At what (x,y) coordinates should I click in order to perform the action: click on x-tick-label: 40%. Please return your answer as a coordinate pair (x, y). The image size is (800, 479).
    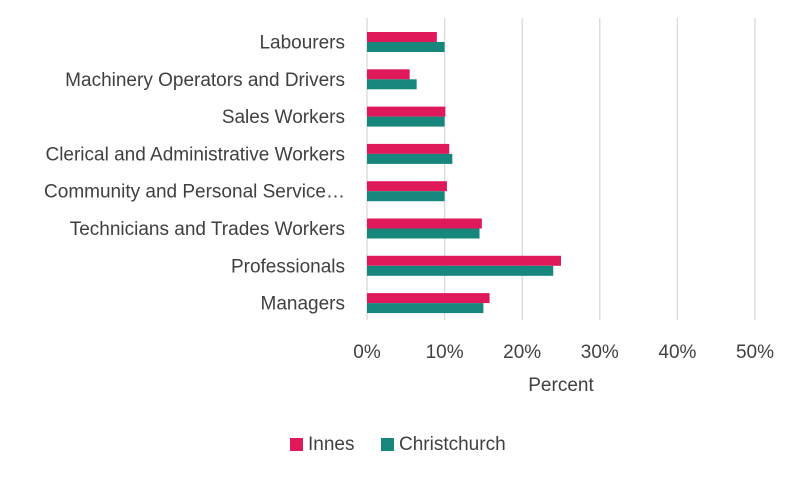
    Looking at the image, I should click on (677, 352).